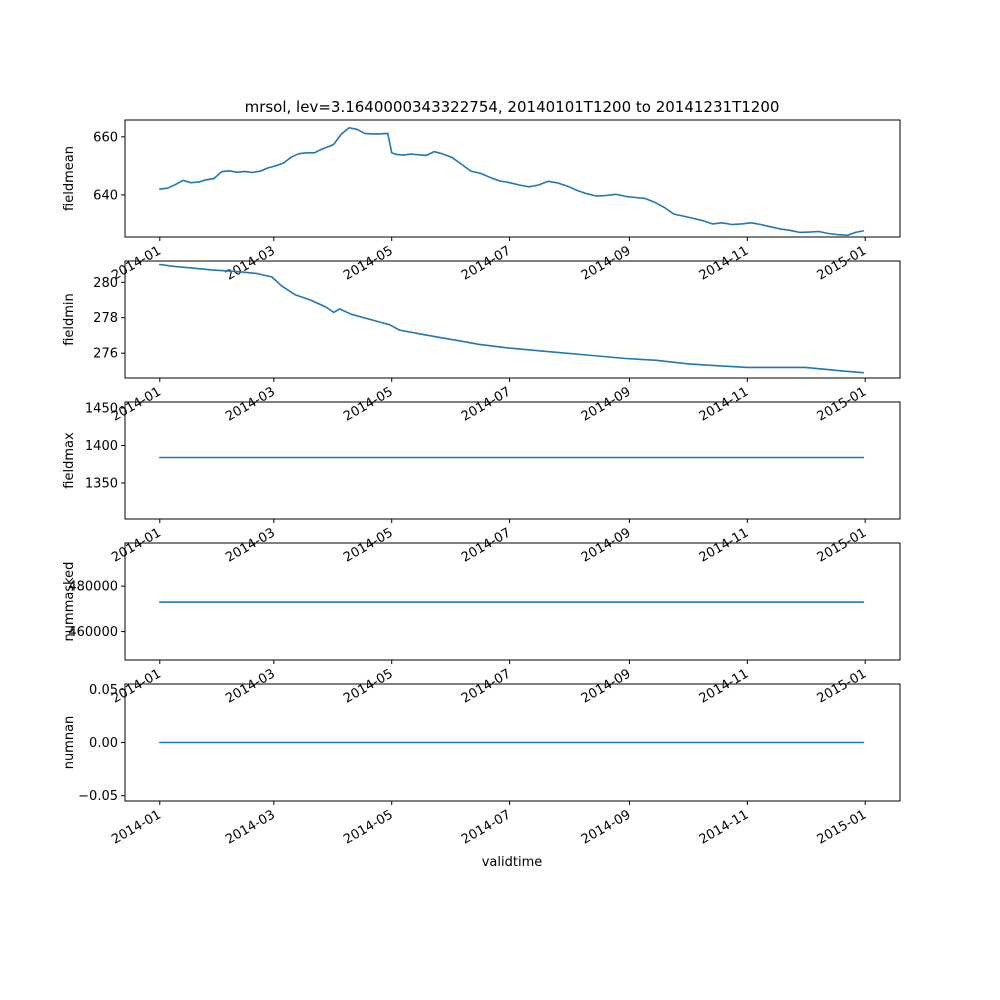 The image size is (1000, 1000). Describe the element at coordinates (105, 354) in the screenshot. I see `y-tick-label: 276` at that location.